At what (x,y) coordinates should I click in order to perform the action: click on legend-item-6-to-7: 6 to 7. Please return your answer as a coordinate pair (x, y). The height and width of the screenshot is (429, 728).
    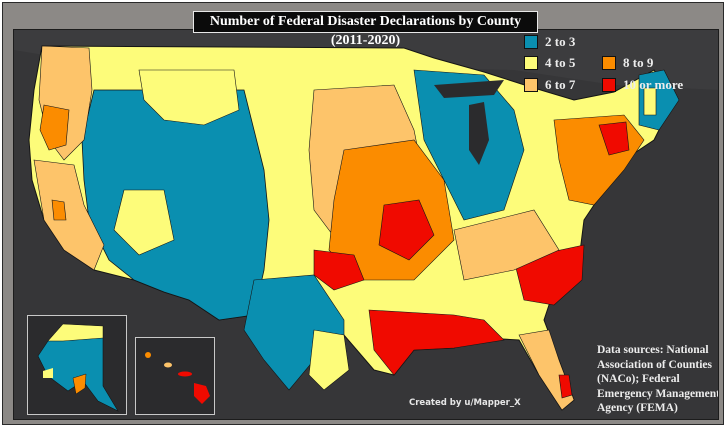
    Looking at the image, I should click on (549, 85).